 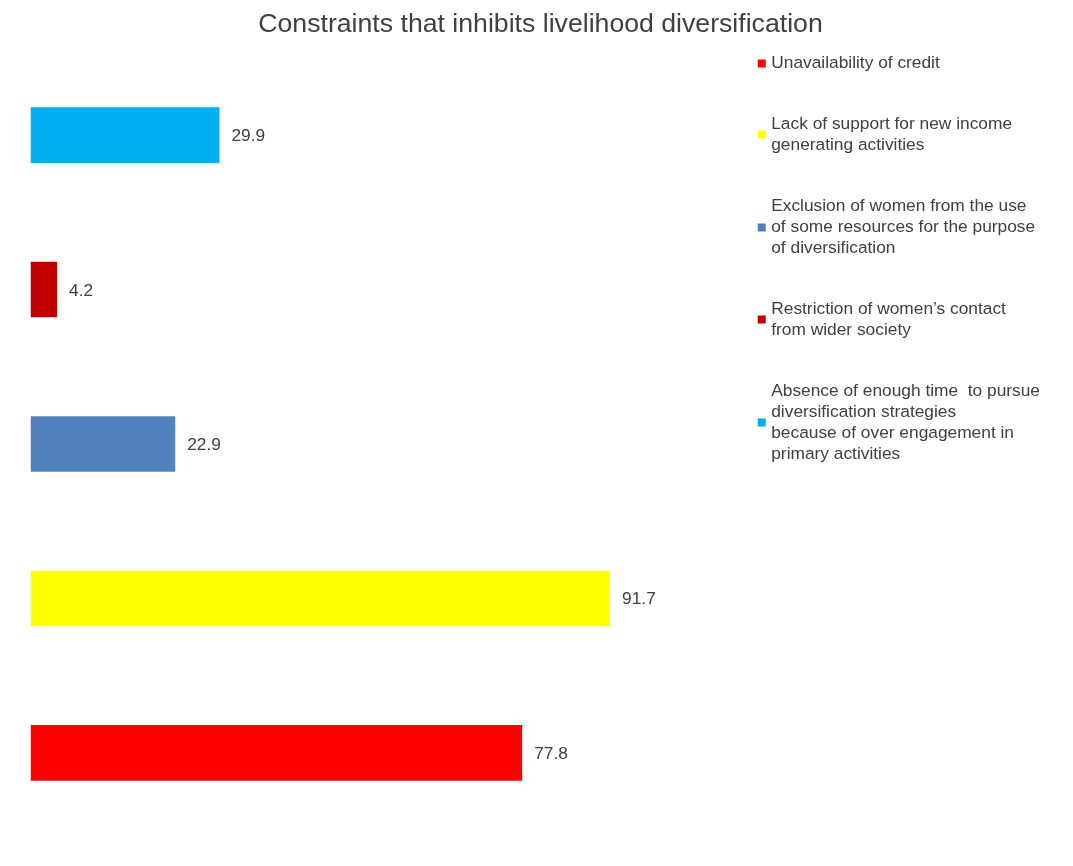 I want to click on chart-title: Constraints that inhibits livelihood diversification, so click(x=540, y=22).